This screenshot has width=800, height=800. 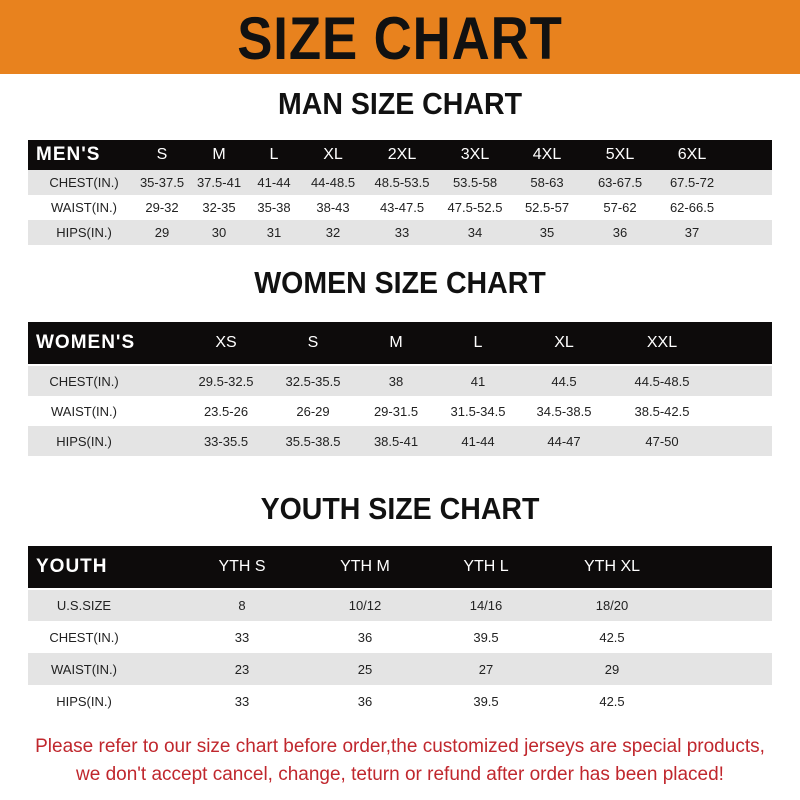 I want to click on measurement-cell: 23.5-26, so click(x=226, y=411).